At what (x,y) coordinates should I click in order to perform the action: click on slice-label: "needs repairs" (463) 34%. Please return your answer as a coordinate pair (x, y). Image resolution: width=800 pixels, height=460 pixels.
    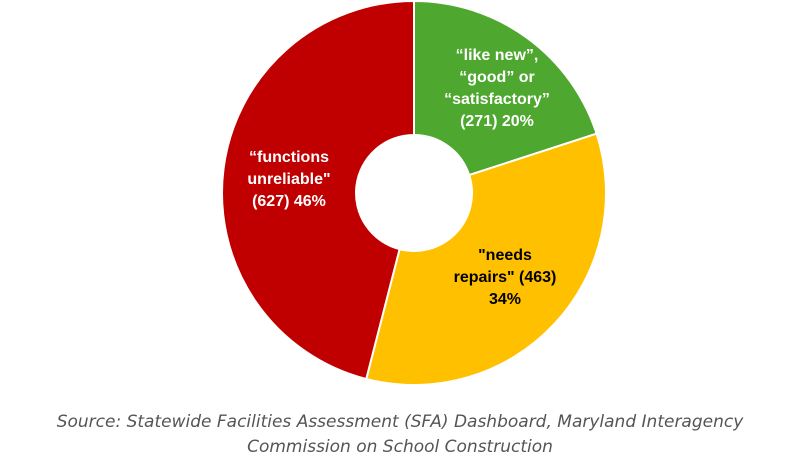
    Looking at the image, I should click on (505, 277).